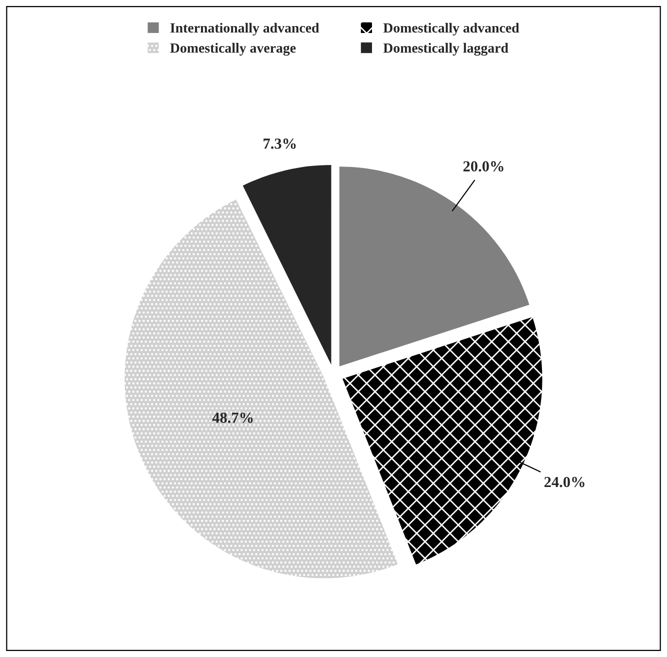 The height and width of the screenshot is (657, 667). Describe the element at coordinates (233, 49) in the screenshot. I see `legend-label: Domestically average` at that location.